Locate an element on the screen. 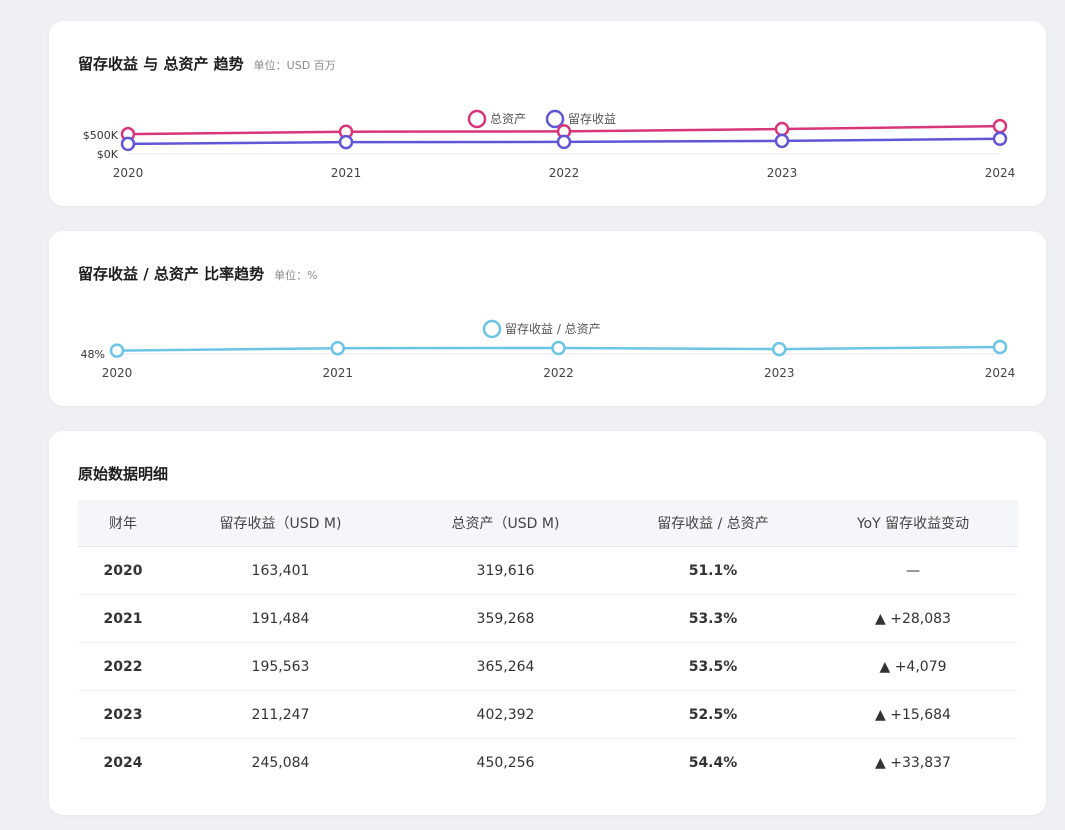  cell-retained-earnings: 245,084 is located at coordinates (280, 762).